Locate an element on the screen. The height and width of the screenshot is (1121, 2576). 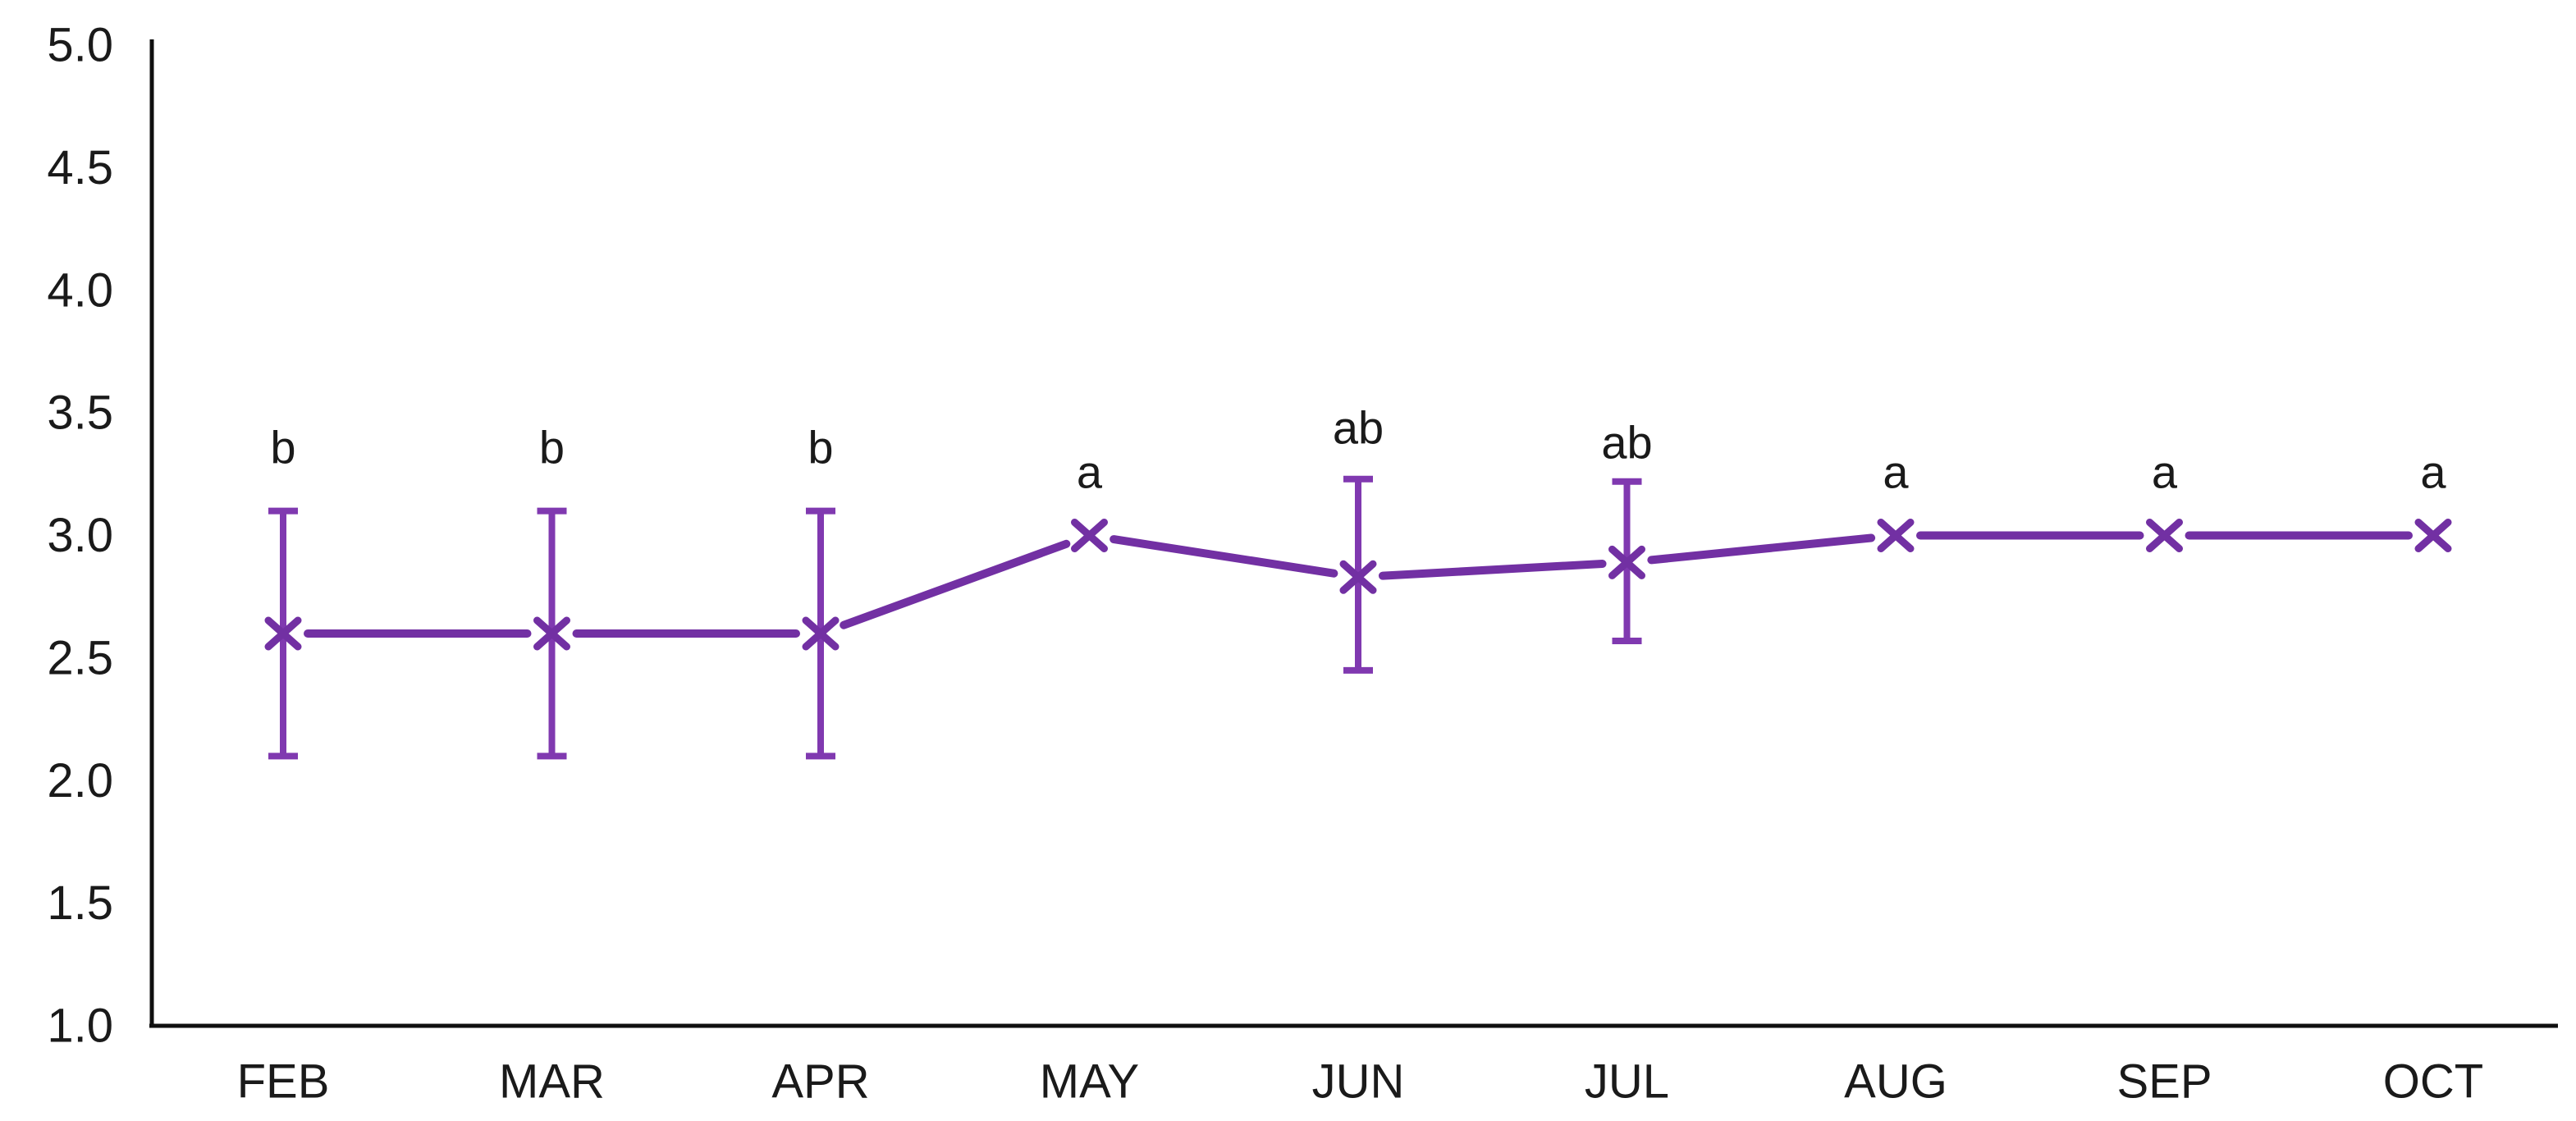
y-axis-tick-label: 2.0 is located at coordinates (80, 781).